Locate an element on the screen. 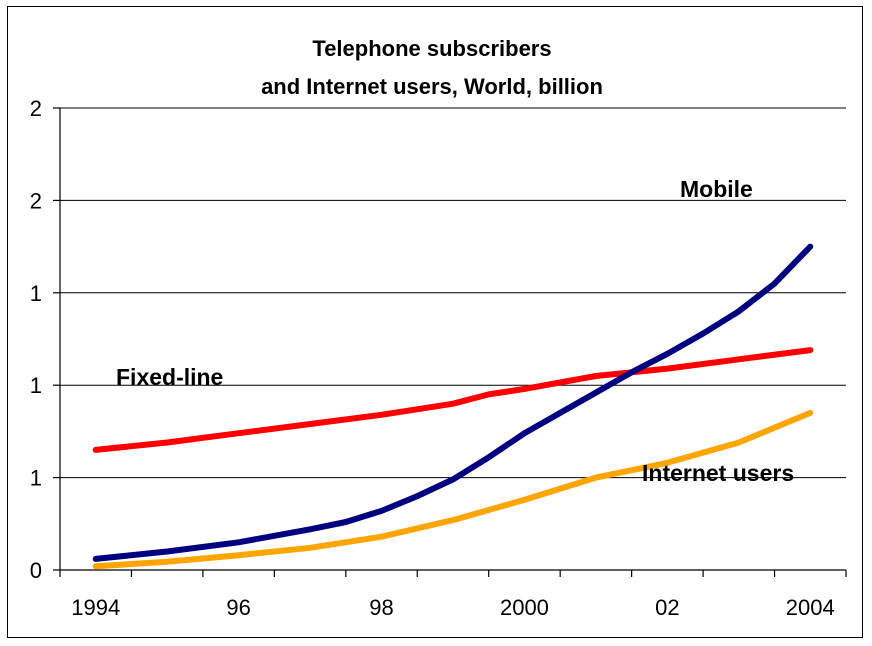  y-tick-label: 0 is located at coordinates (36, 570).